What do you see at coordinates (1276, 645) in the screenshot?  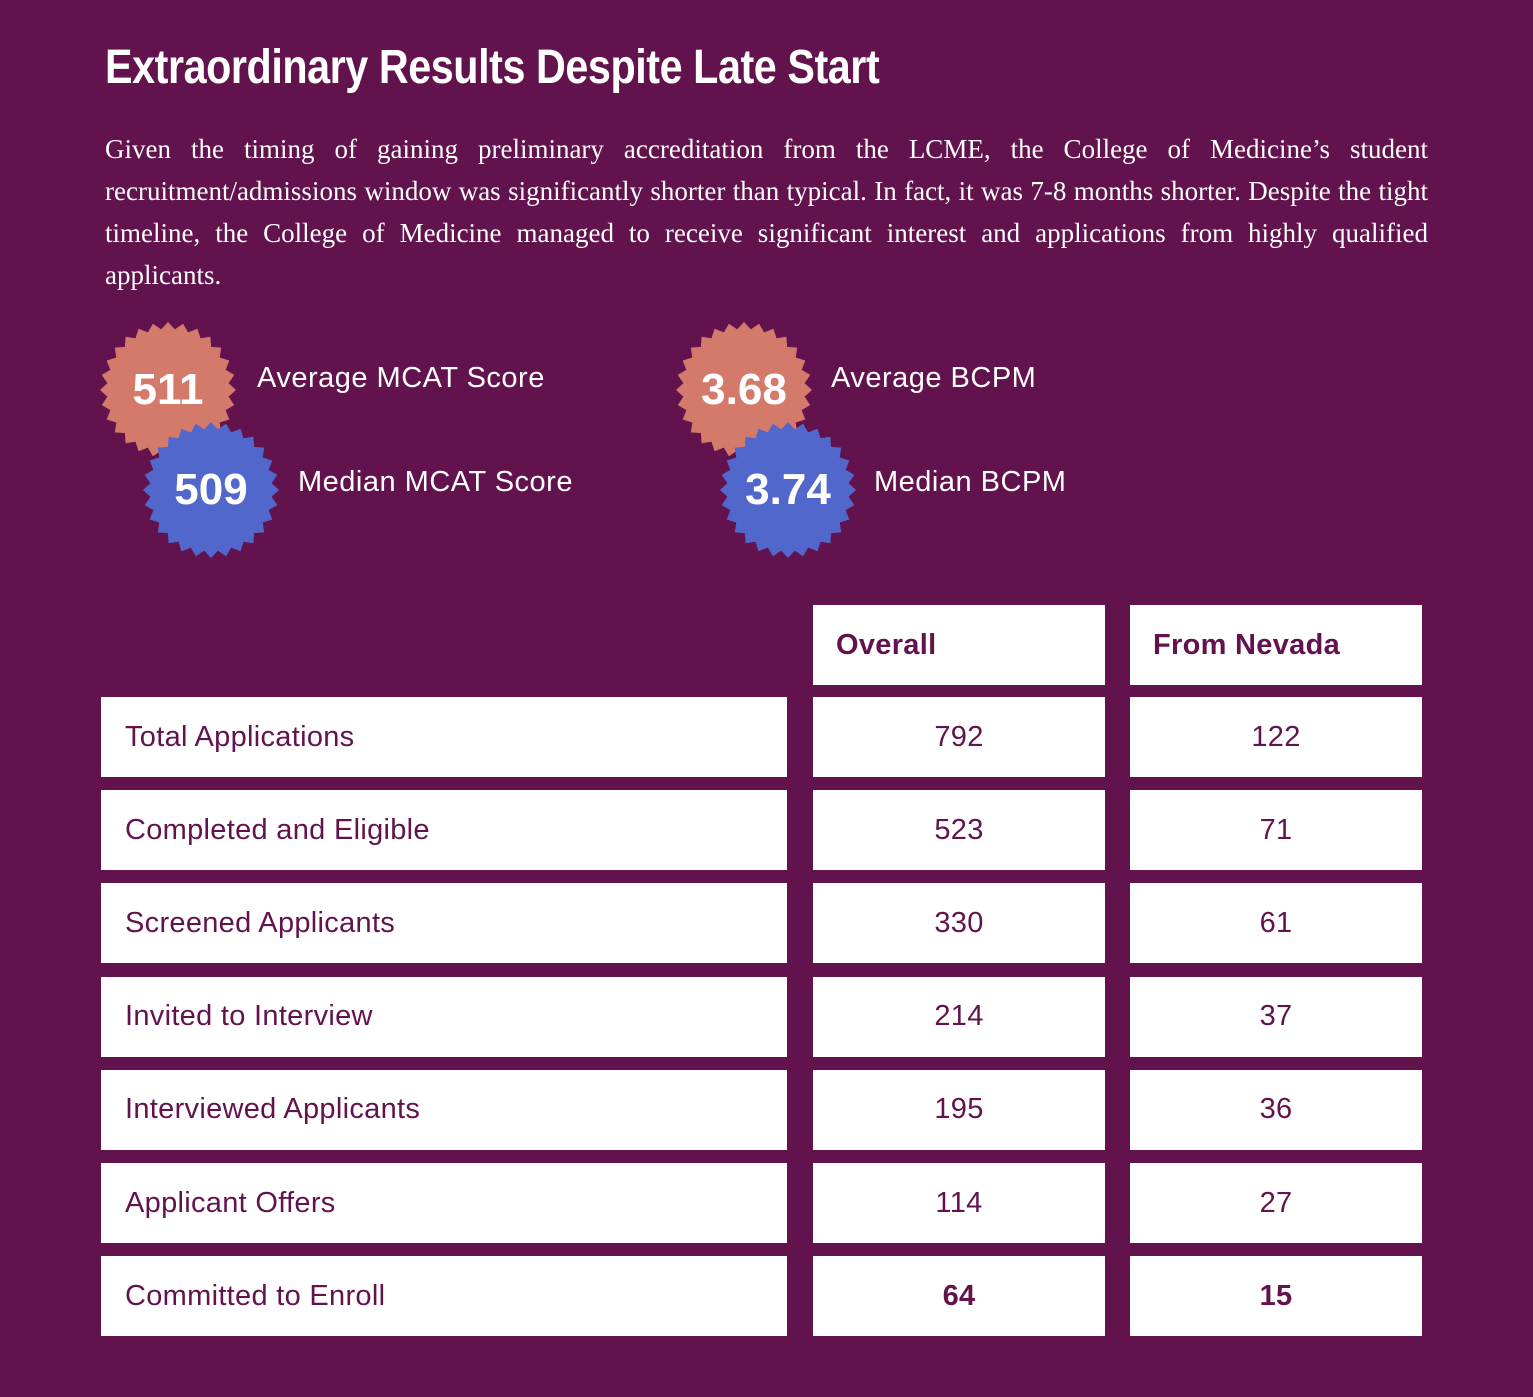 I see `header-from-nevada: From Nevada` at bounding box center [1276, 645].